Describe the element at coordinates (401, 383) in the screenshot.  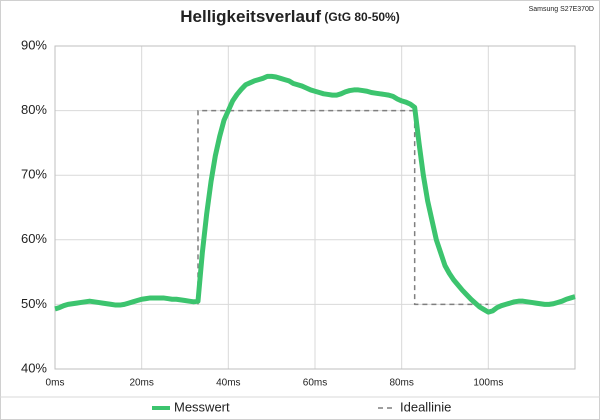
I see `x-tick-label: 80ms` at that location.